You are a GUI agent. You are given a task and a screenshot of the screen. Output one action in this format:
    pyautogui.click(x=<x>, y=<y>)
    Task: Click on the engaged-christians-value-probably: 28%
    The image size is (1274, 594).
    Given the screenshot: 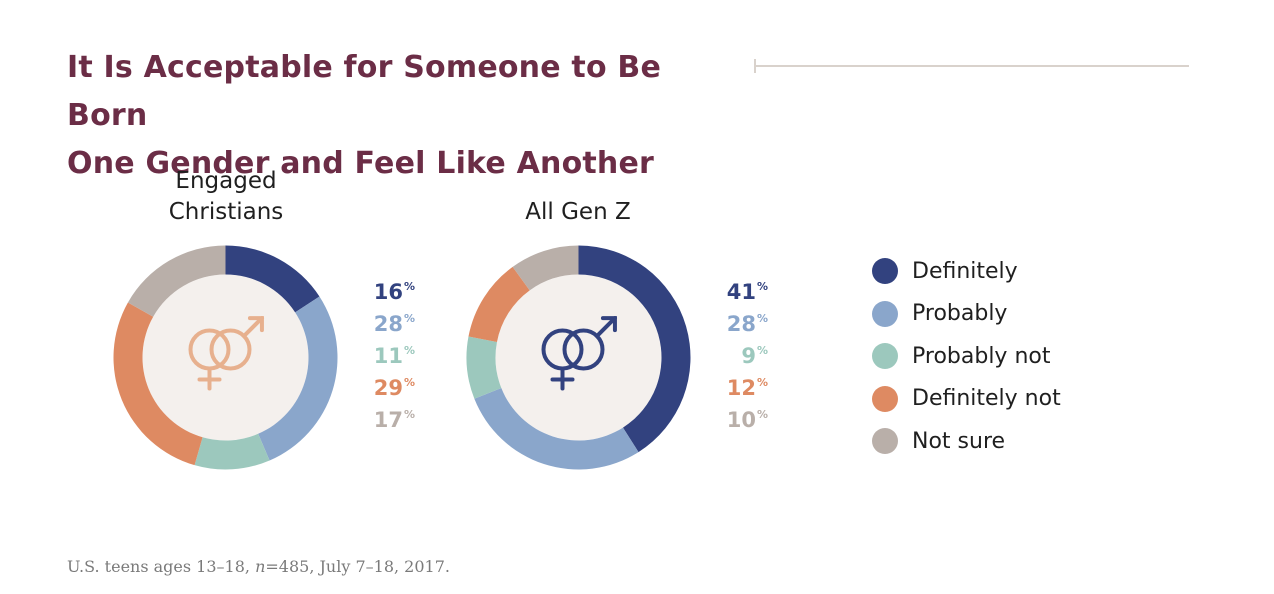 What is the action you would take?
    pyautogui.click(x=394, y=324)
    